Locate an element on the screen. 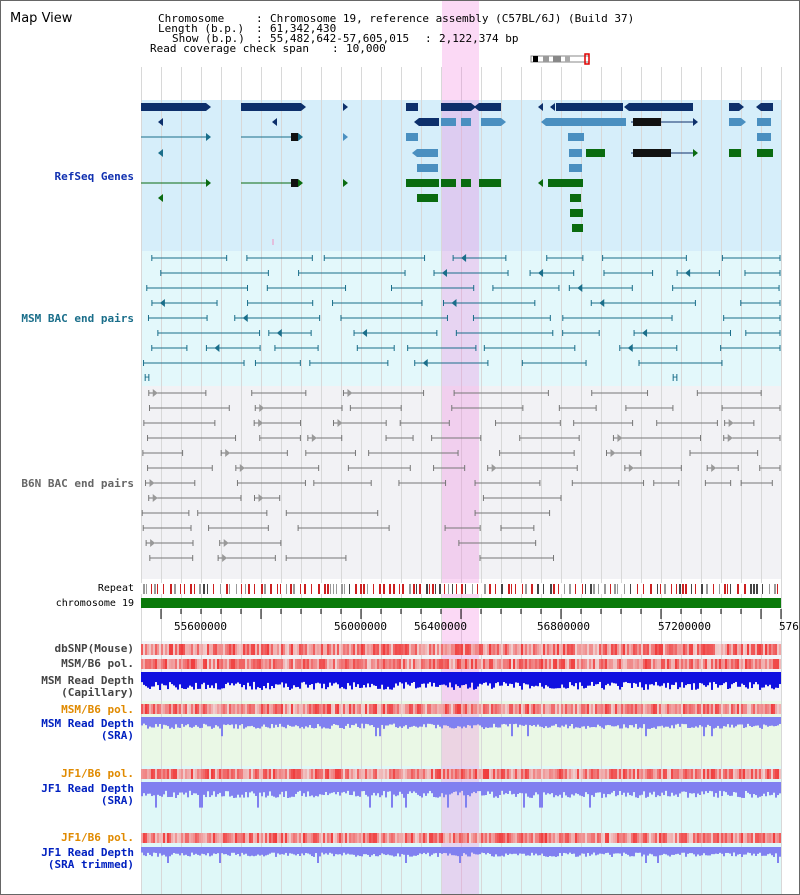 This screenshot has height=895, width=800. dbsnp-label: dbSNP(Mouse) is located at coordinates (94, 648).